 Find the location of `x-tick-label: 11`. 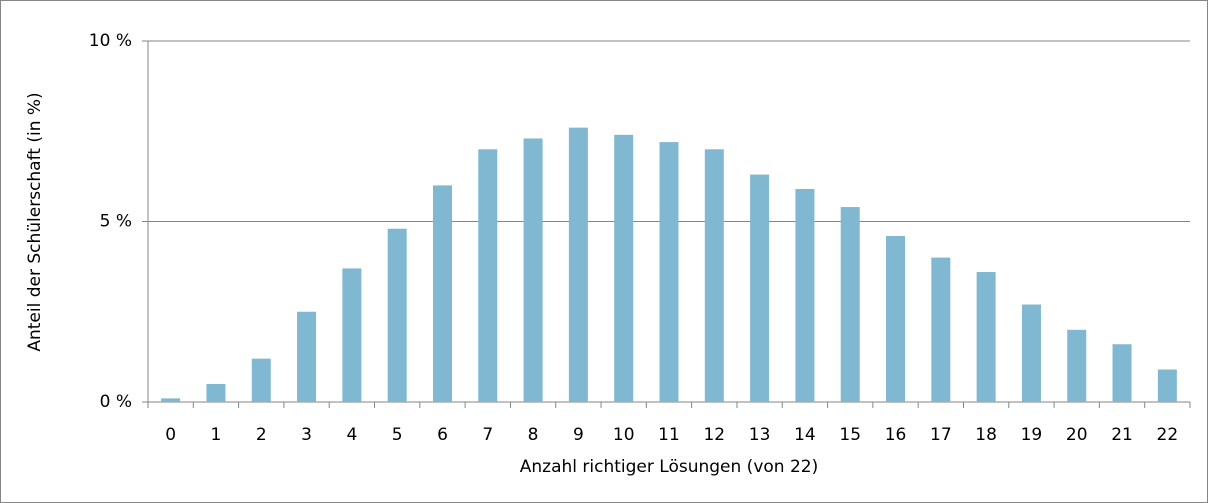

x-tick-label: 11 is located at coordinates (669, 435).